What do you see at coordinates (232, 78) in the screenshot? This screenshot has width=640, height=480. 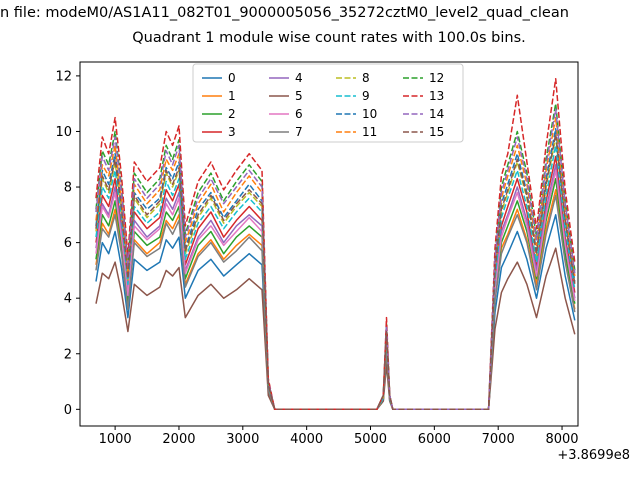 I see `legend-label-0: 0` at bounding box center [232, 78].